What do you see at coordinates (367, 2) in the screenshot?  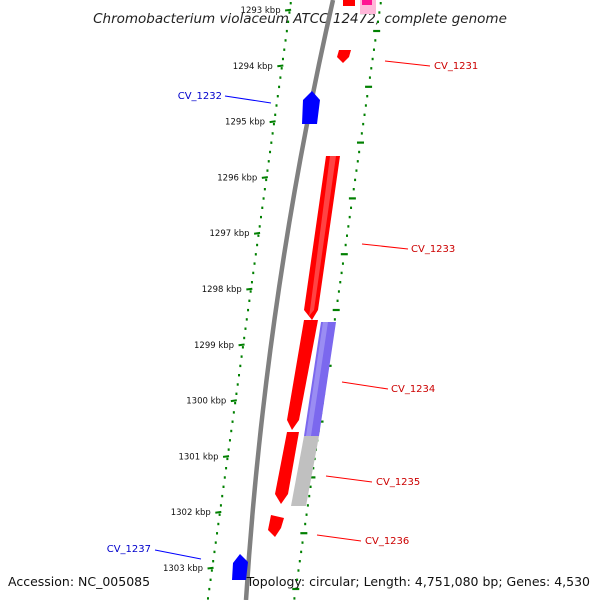 I see `gene-arrow-top-pink-dark` at bounding box center [367, 2].